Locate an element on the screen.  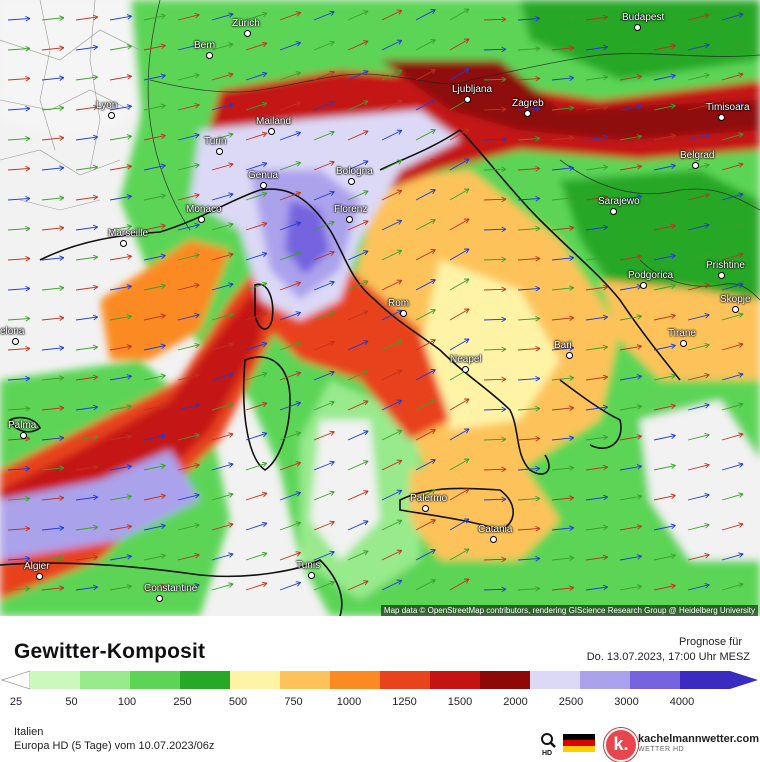
kachelmann-logo: k. is located at coordinates (621, 745).